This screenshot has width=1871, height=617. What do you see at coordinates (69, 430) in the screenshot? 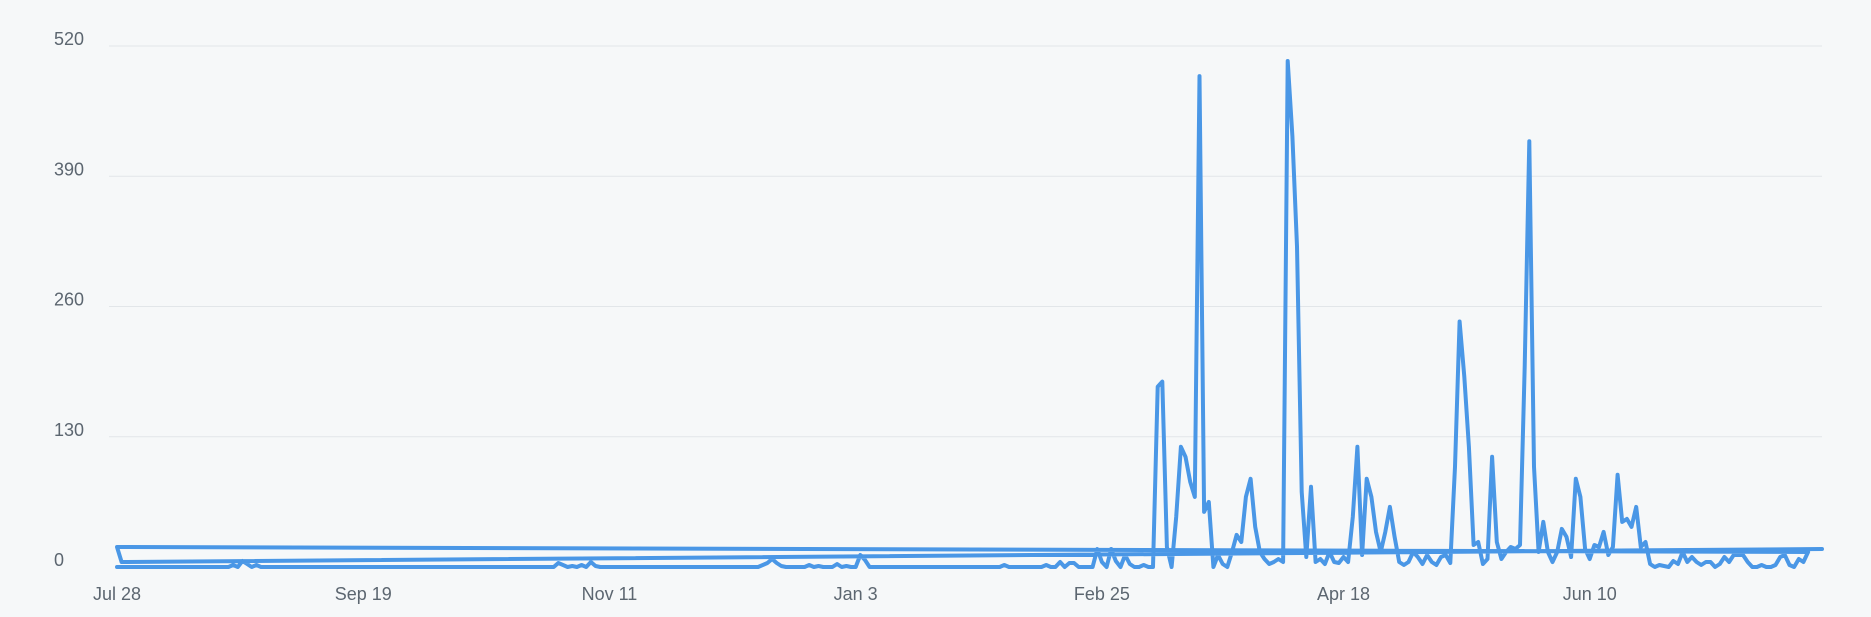
I see `y-tick-label: 130` at bounding box center [69, 430].